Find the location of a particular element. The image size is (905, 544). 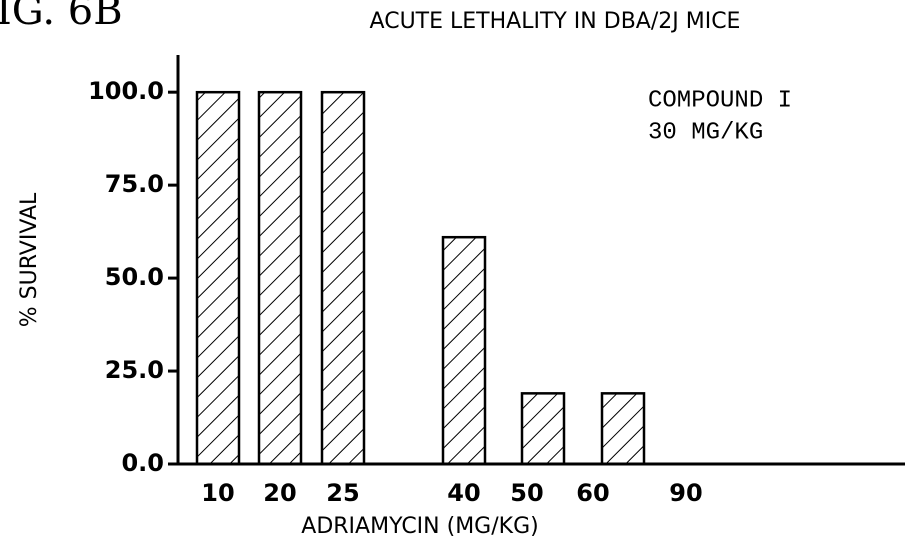

annotation: COMPOUND I is located at coordinates (720, 100).